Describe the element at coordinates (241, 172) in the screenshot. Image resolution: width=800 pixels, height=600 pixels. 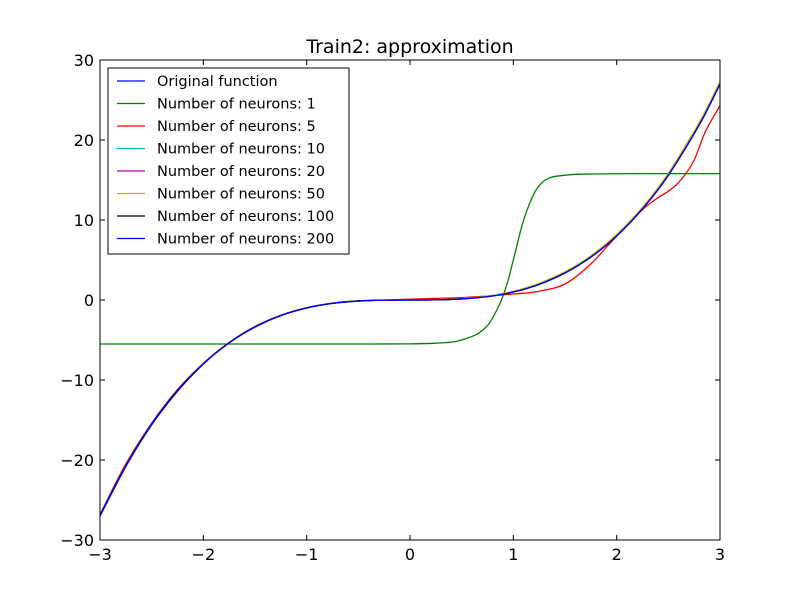
I see `legend-label-4: Number of neurons: 20` at that location.